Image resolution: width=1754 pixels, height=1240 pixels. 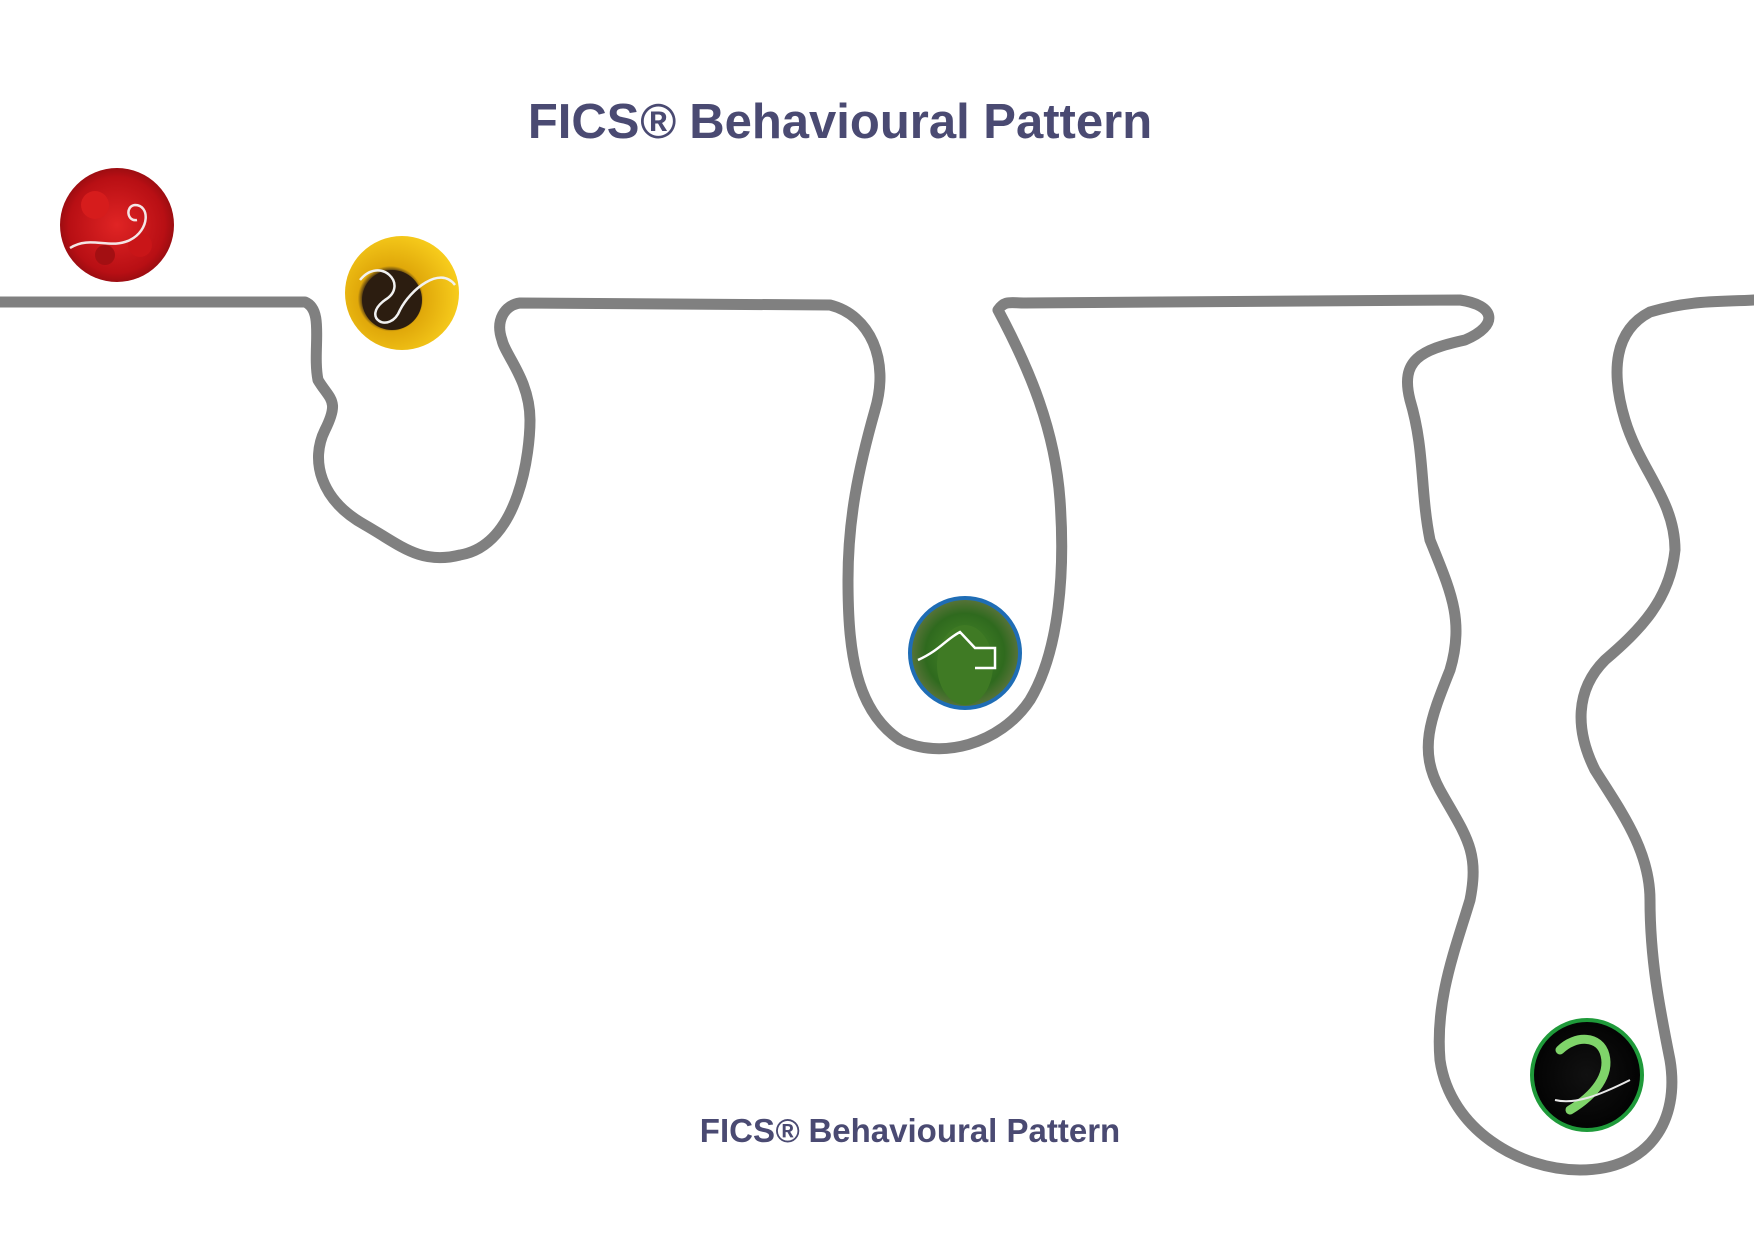 I want to click on sunflower-badge, so click(x=402, y=293).